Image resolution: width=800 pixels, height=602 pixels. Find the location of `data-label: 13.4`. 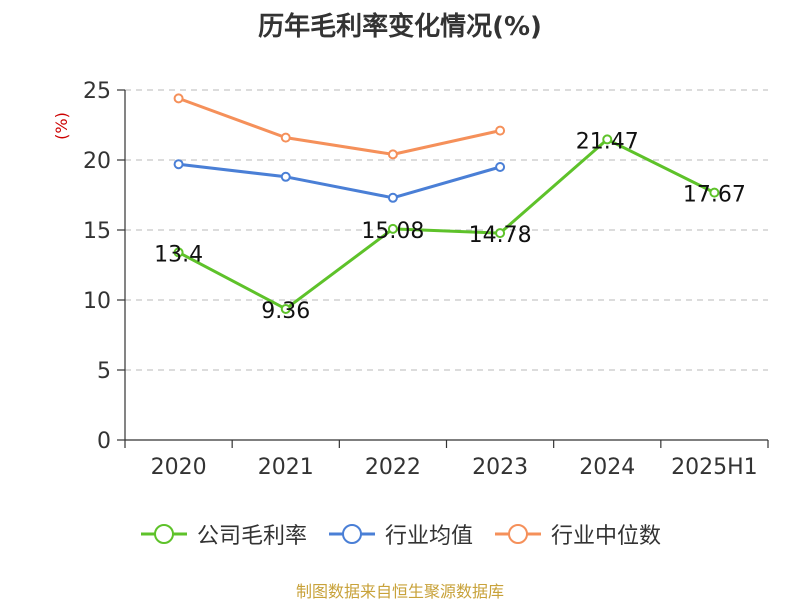

data-label: 13.4 is located at coordinates (178, 254).